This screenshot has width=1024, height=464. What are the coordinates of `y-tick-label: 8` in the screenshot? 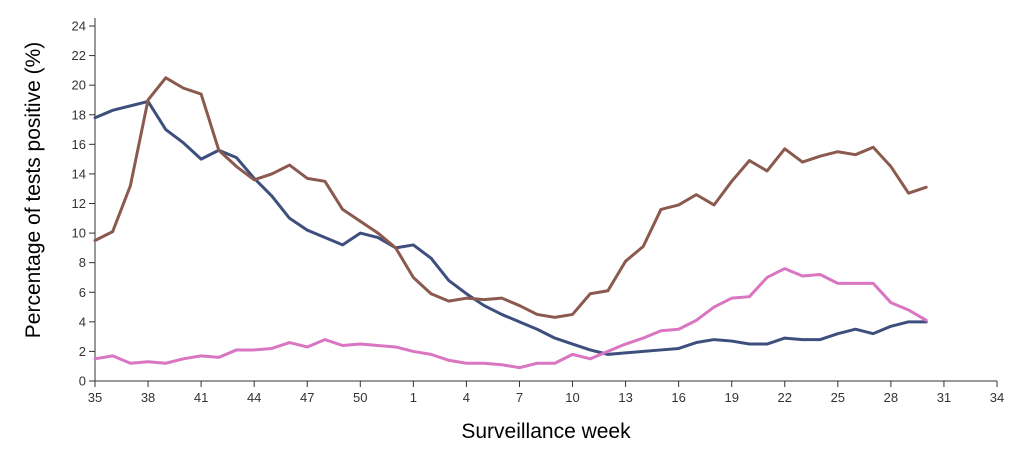 It's located at (82, 262).